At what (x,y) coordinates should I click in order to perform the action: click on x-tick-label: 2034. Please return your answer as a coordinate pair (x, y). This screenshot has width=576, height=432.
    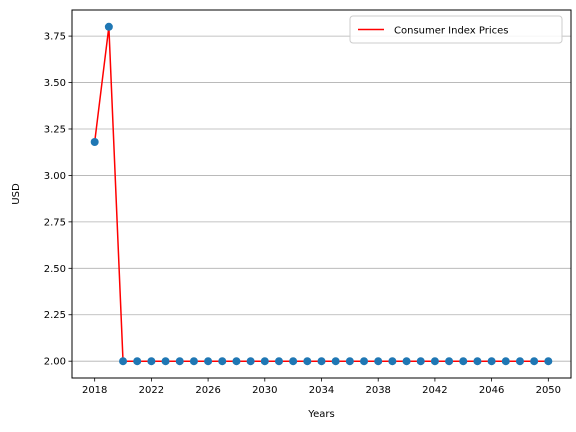
    Looking at the image, I should click on (321, 390).